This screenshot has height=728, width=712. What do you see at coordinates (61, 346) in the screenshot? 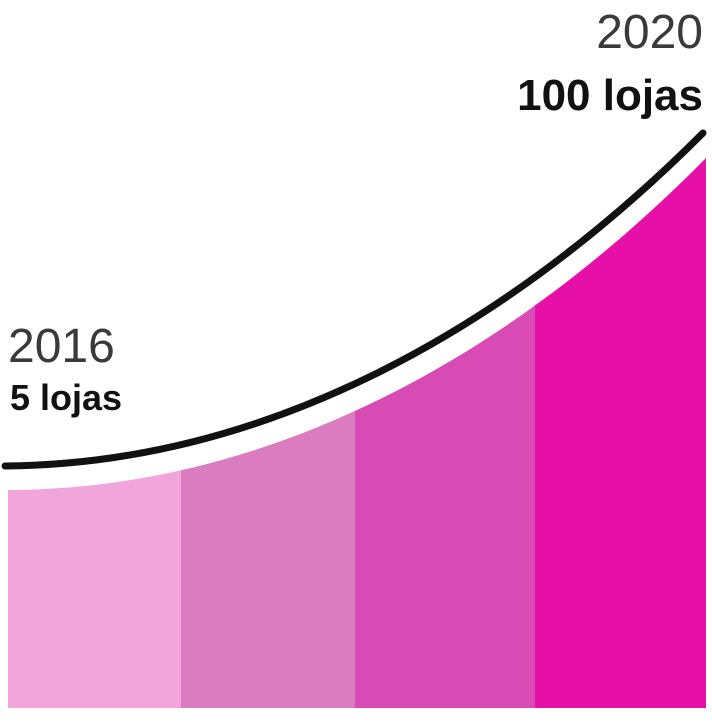
I see `start-year: 2016` at bounding box center [61, 346].